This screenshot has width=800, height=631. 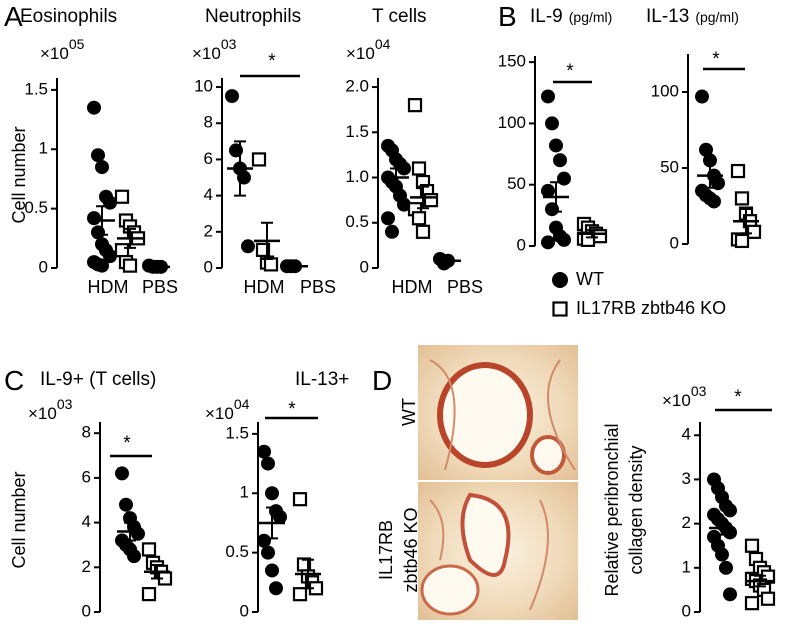 I want to click on y-tick-label: 2.0, so click(x=357, y=86).